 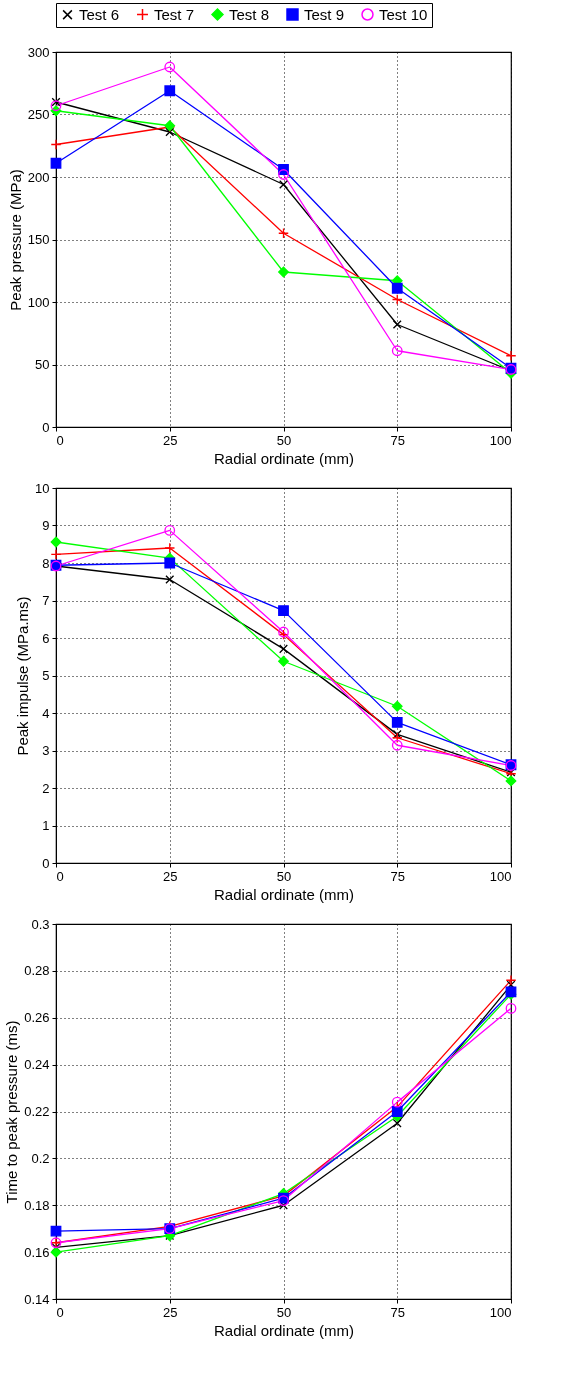 I want to click on y-tick-label: 0.18, so click(x=37, y=1205).